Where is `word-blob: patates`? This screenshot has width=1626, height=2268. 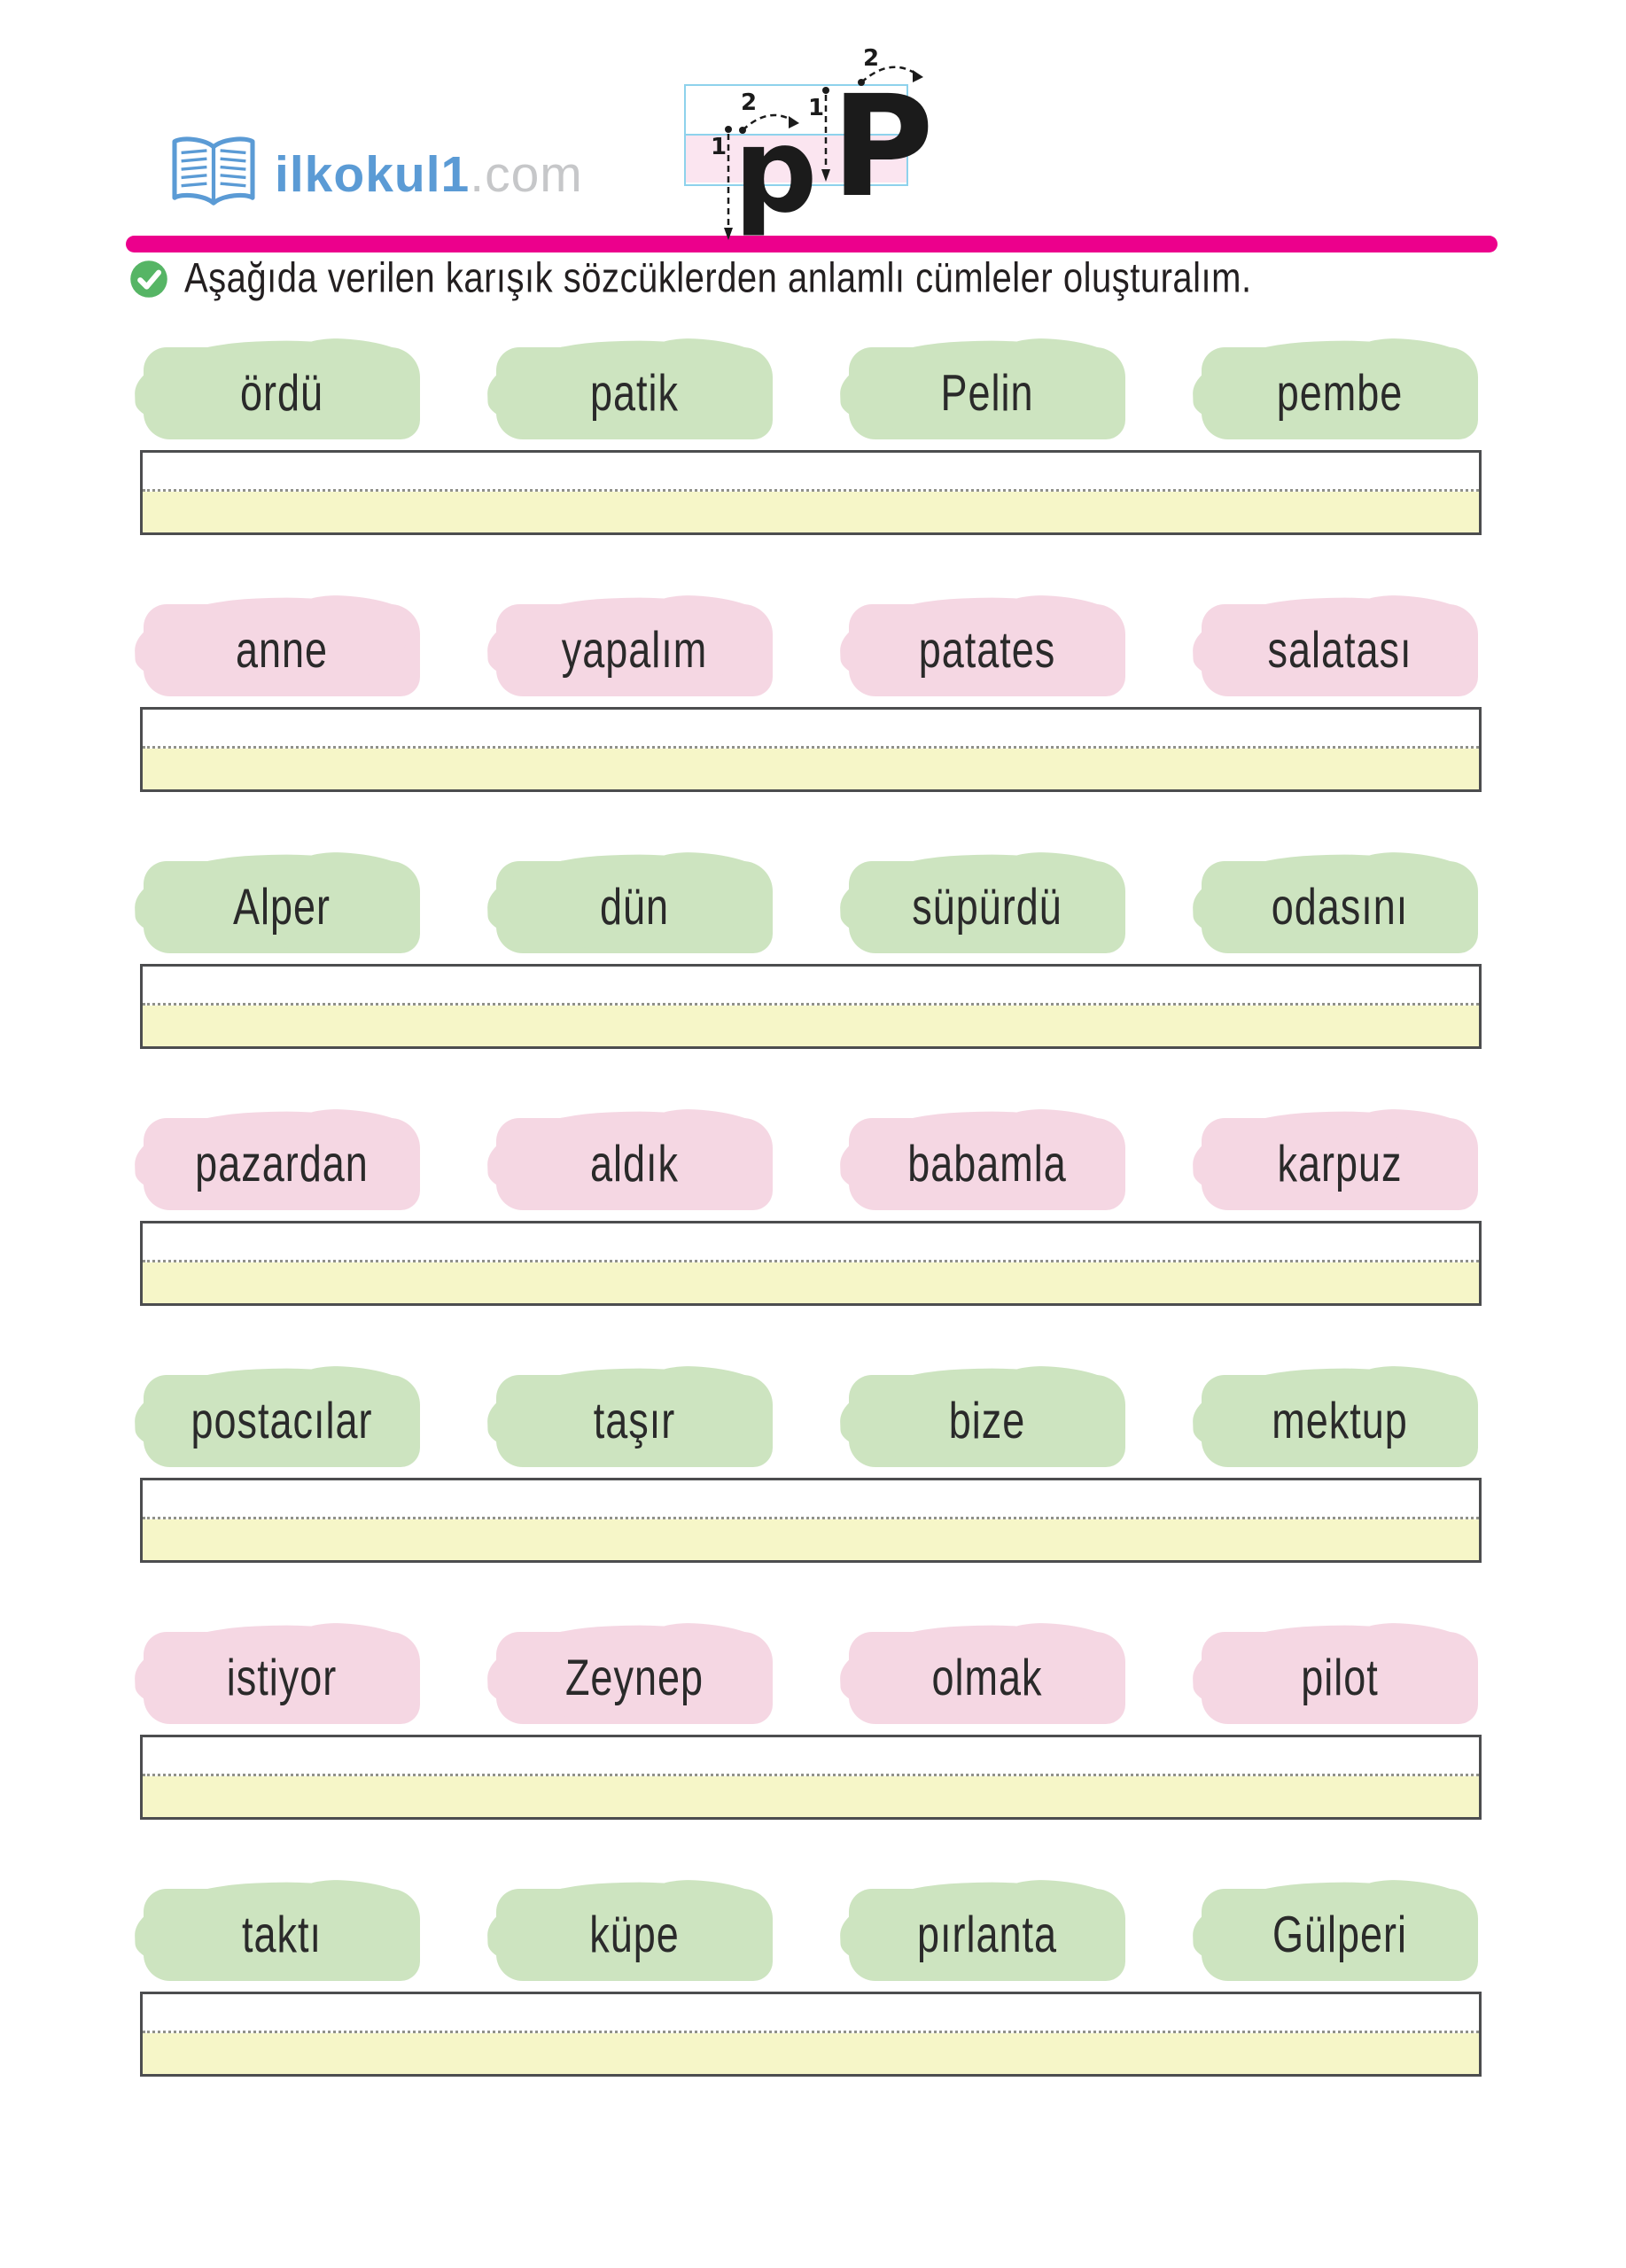 word-blob: patates is located at coordinates (987, 650).